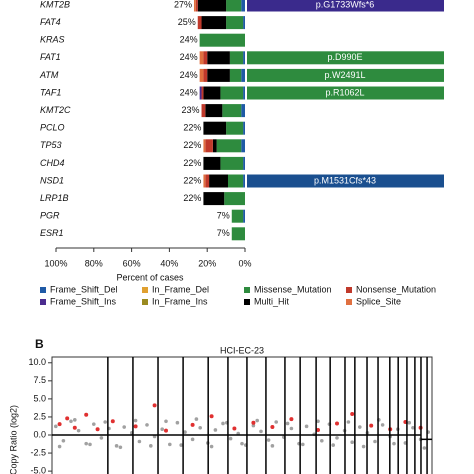 The width and height of the screenshot is (474, 474). I want to click on x-tick-label: 60%, so click(132, 263).